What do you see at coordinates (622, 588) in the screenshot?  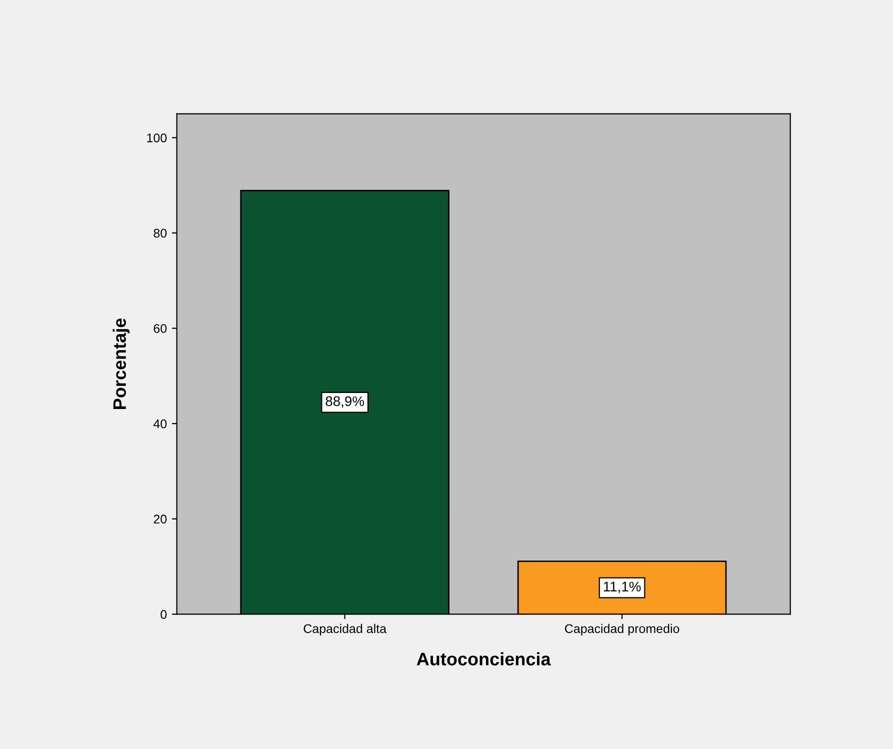 I see `data-label: 11,1%` at bounding box center [622, 588].